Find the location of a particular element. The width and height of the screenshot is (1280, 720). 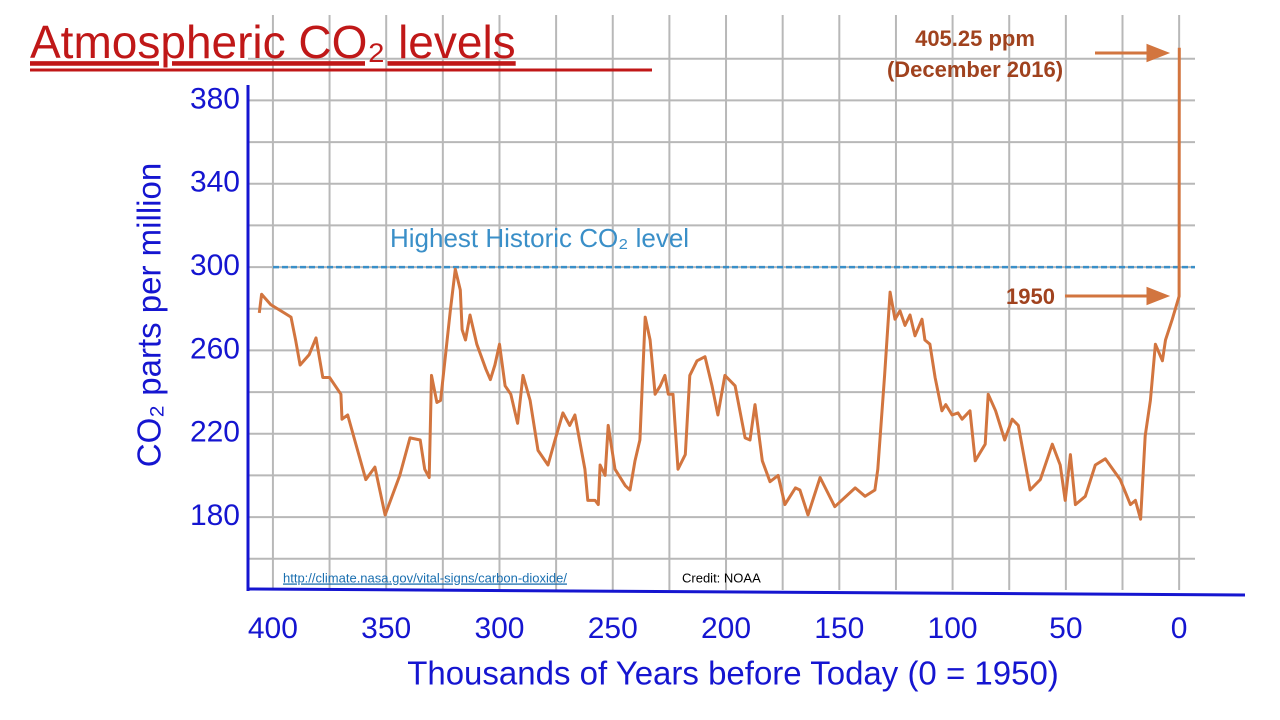

annotation: 1950 is located at coordinates (1030, 296).